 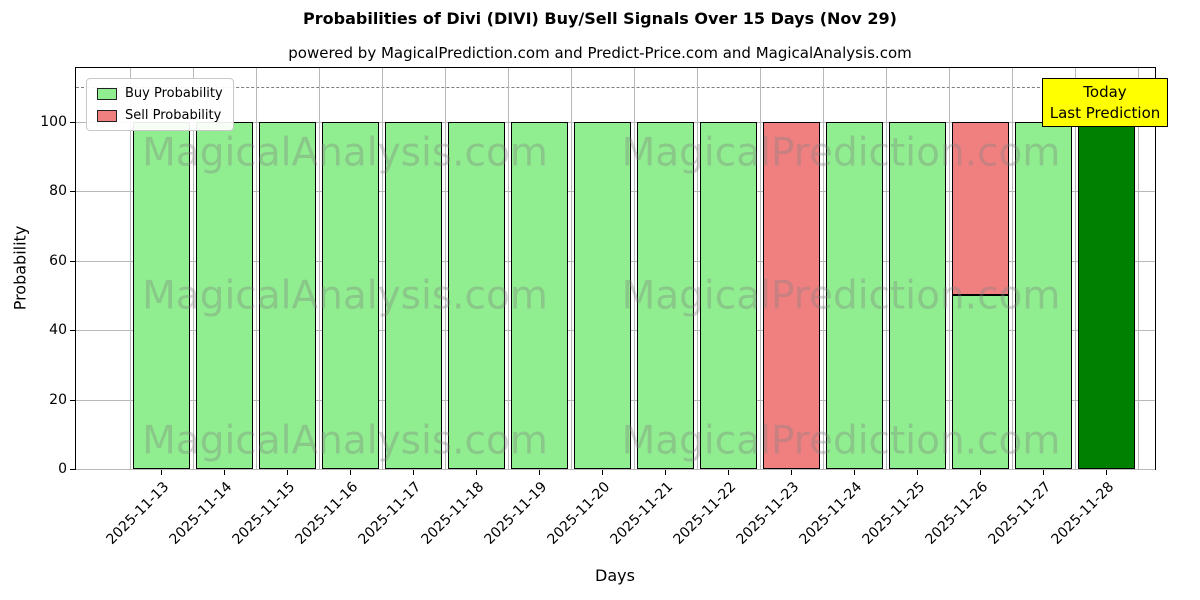 I want to click on annotation-line-2: Last Prediction, so click(x=1105, y=112).